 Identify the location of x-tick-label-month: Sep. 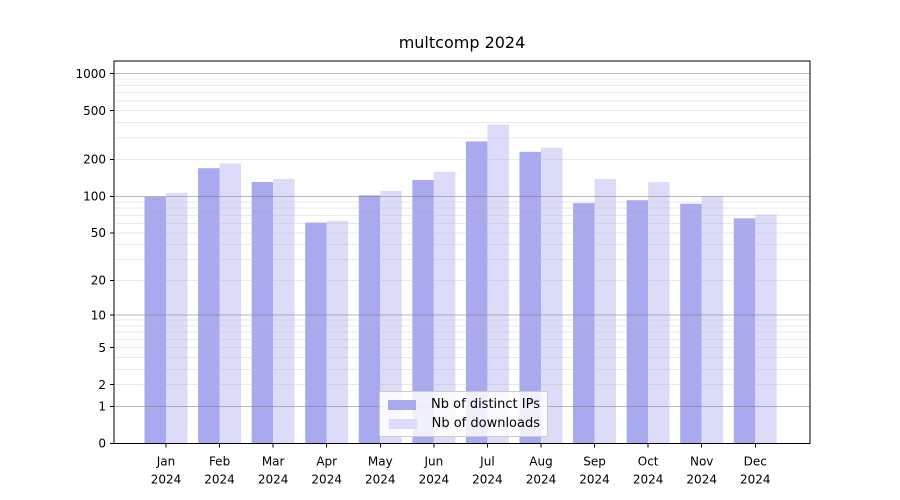
(594, 462).